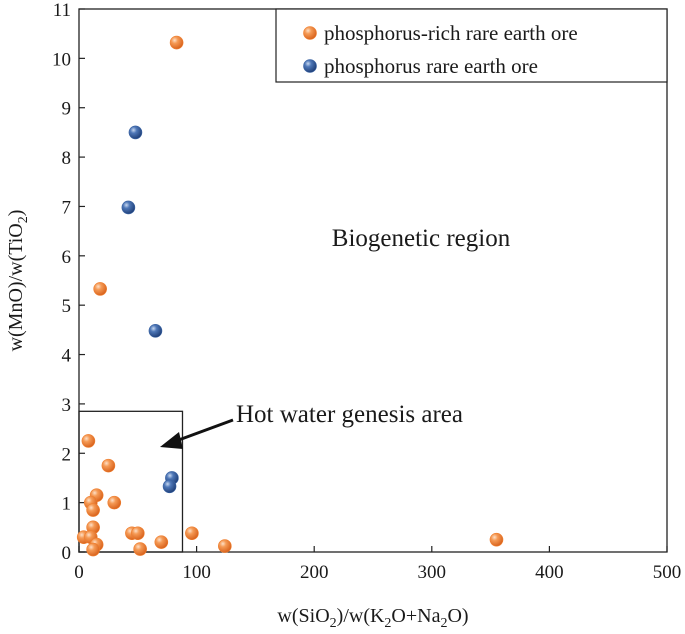 This screenshot has height=634, width=685. I want to click on y-tick-label: 7, so click(67, 207).